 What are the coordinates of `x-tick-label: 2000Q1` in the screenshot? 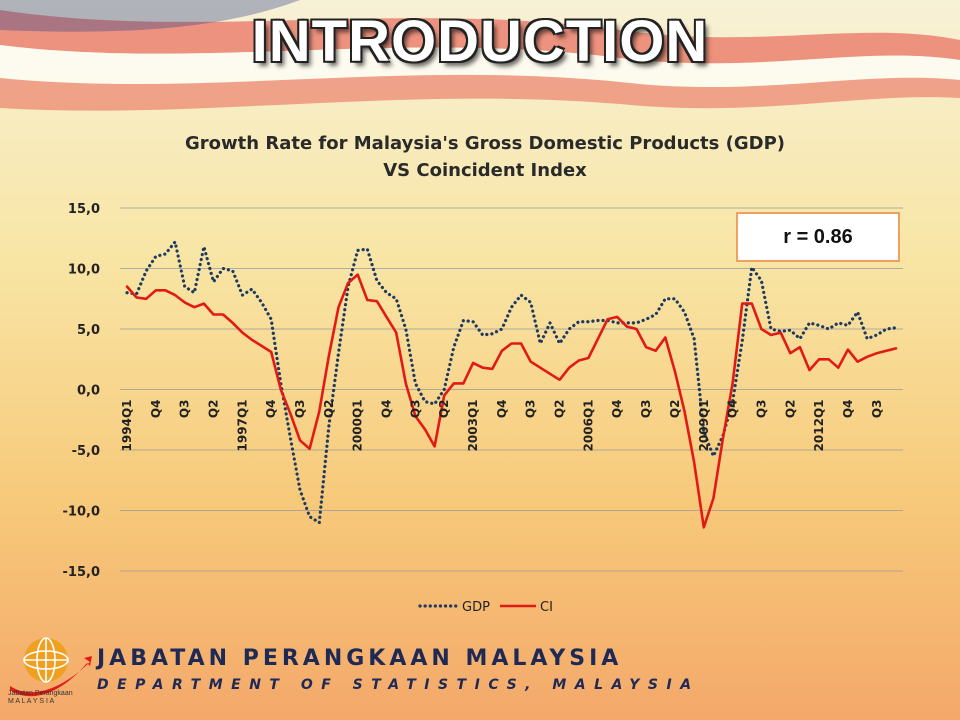 It's located at (358, 426).